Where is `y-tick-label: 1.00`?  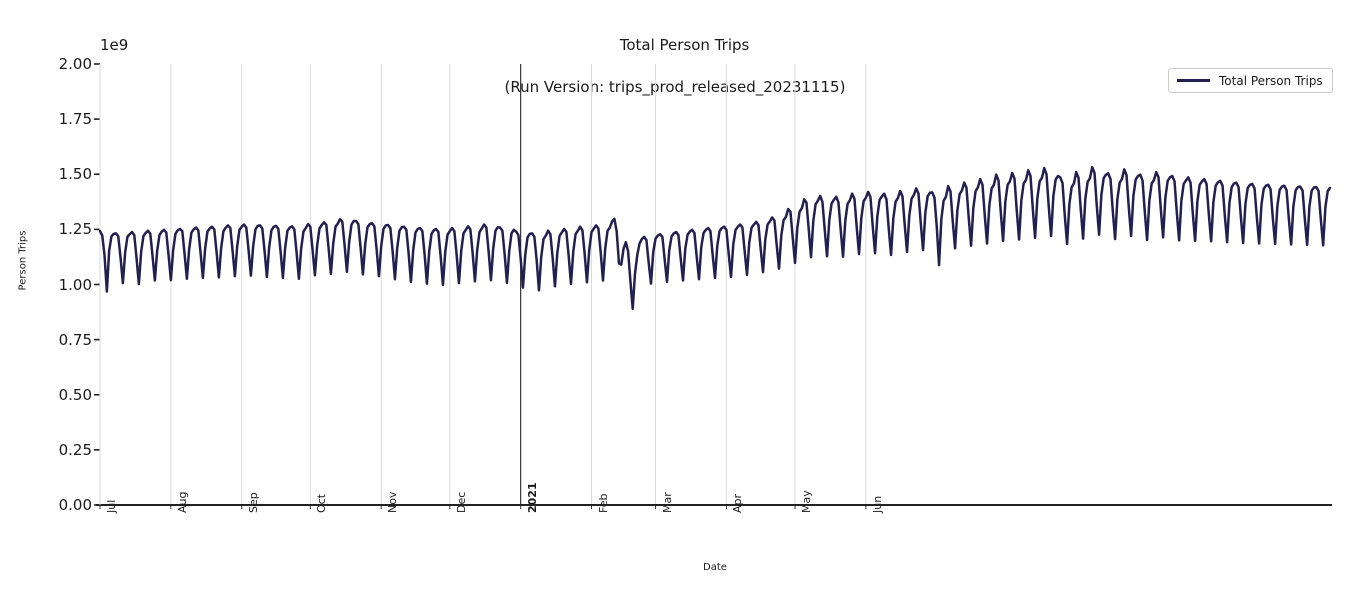 y-tick-label: 1.00 is located at coordinates (75, 284).